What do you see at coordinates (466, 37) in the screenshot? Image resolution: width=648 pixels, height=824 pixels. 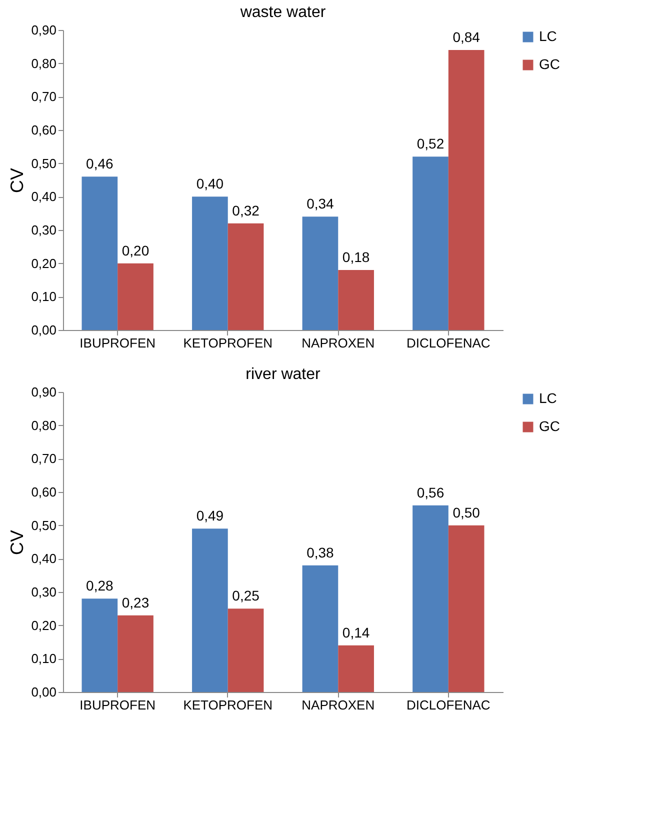 I see `data-label: 0,84` at bounding box center [466, 37].